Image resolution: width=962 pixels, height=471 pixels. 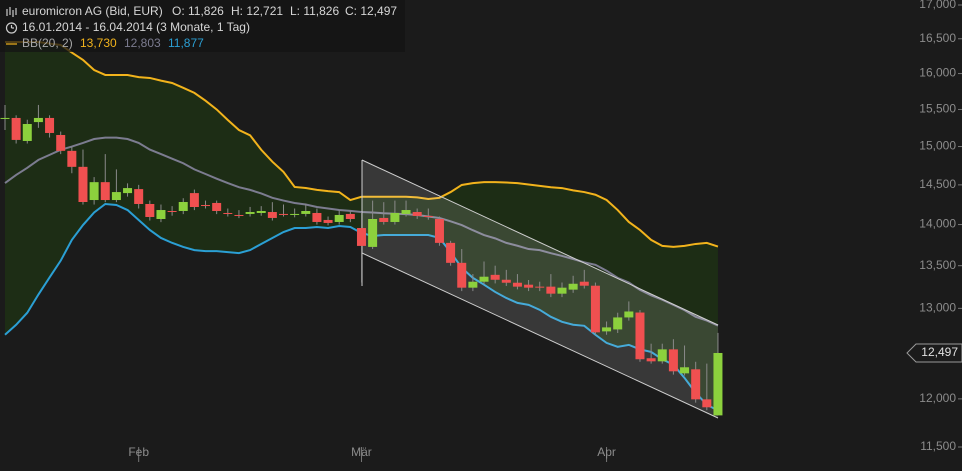 I want to click on ohlc-label: O: 11,826, so click(x=198, y=11).